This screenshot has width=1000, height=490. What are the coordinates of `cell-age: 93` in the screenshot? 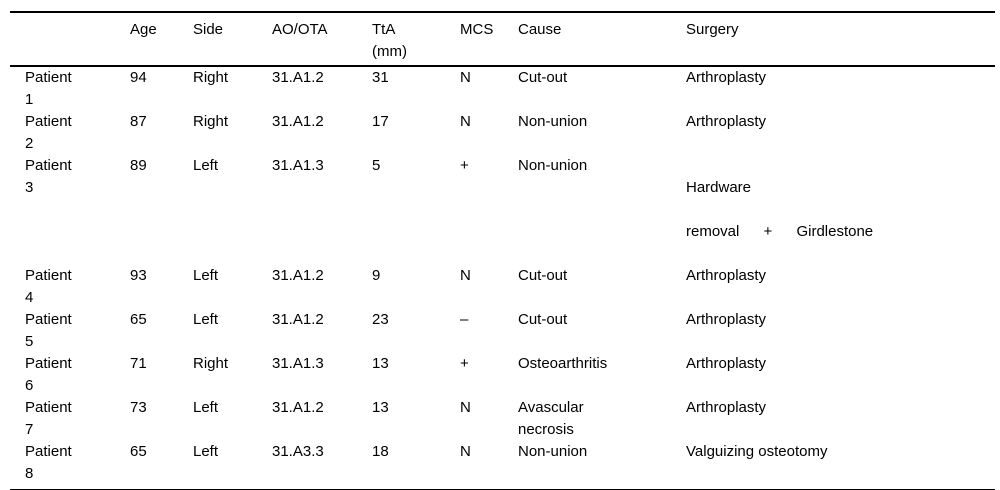 It's located at (138, 275).